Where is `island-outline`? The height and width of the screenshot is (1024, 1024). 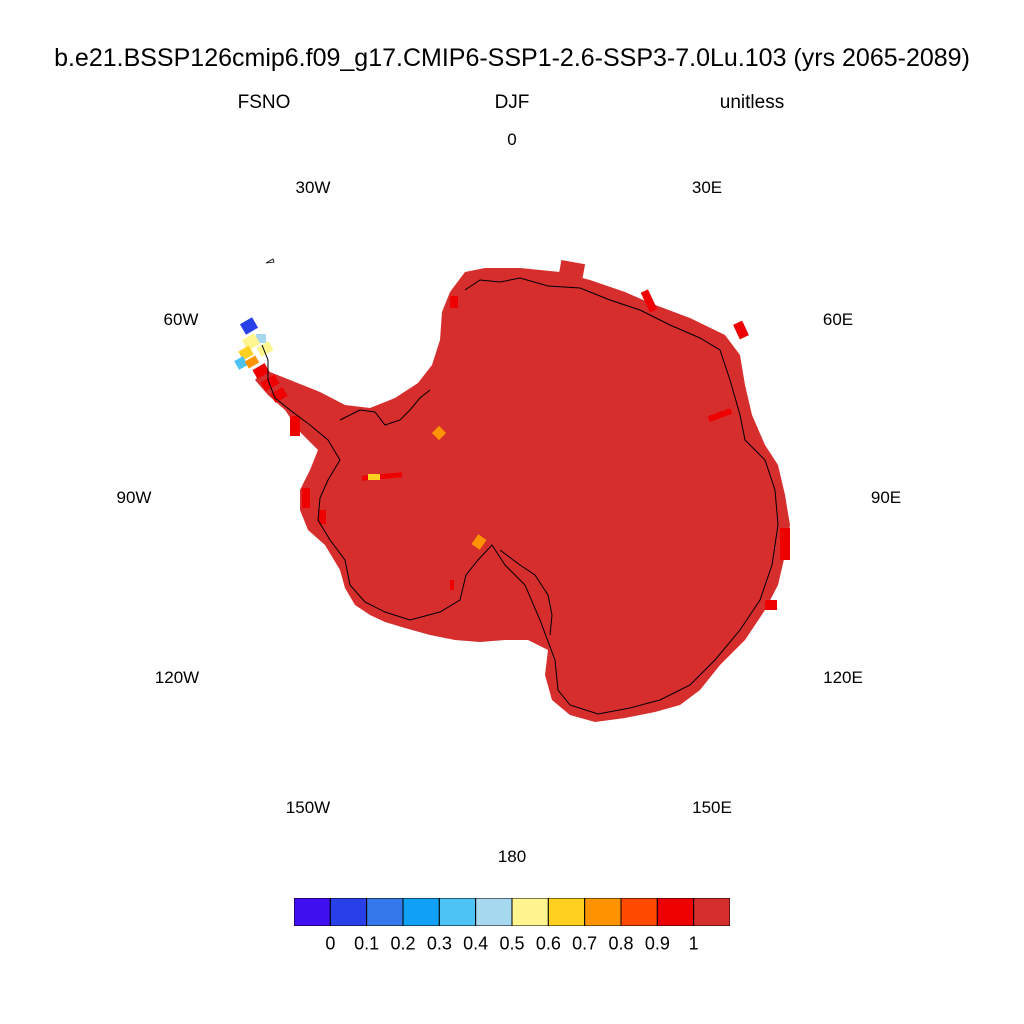
island-outline is located at coordinates (270, 261).